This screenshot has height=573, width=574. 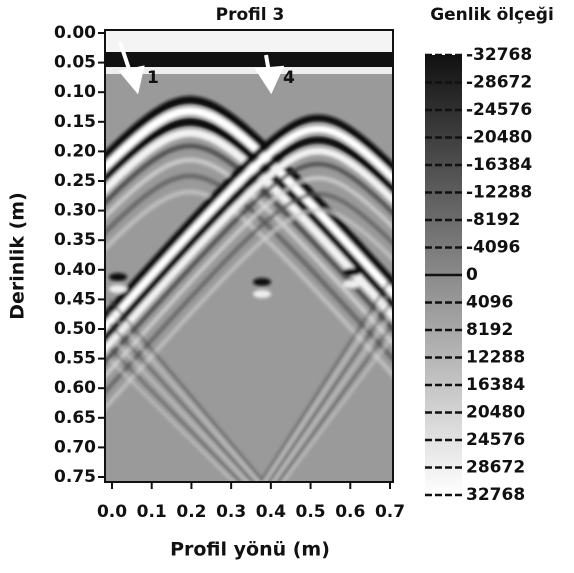 I want to click on colorbar-tick-label: -32768, so click(x=499, y=55).